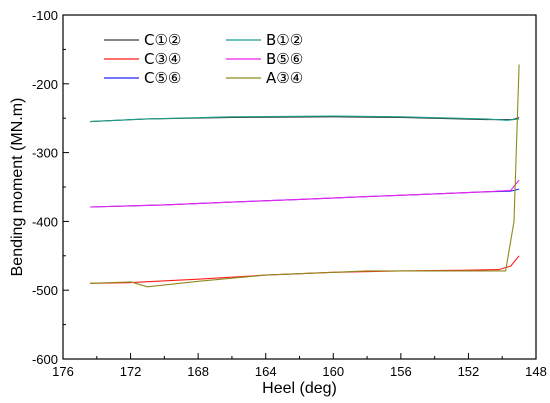 The height and width of the screenshot is (403, 550). What do you see at coordinates (284, 59) in the screenshot?
I see `legend-label: B⑤⑥` at bounding box center [284, 59].